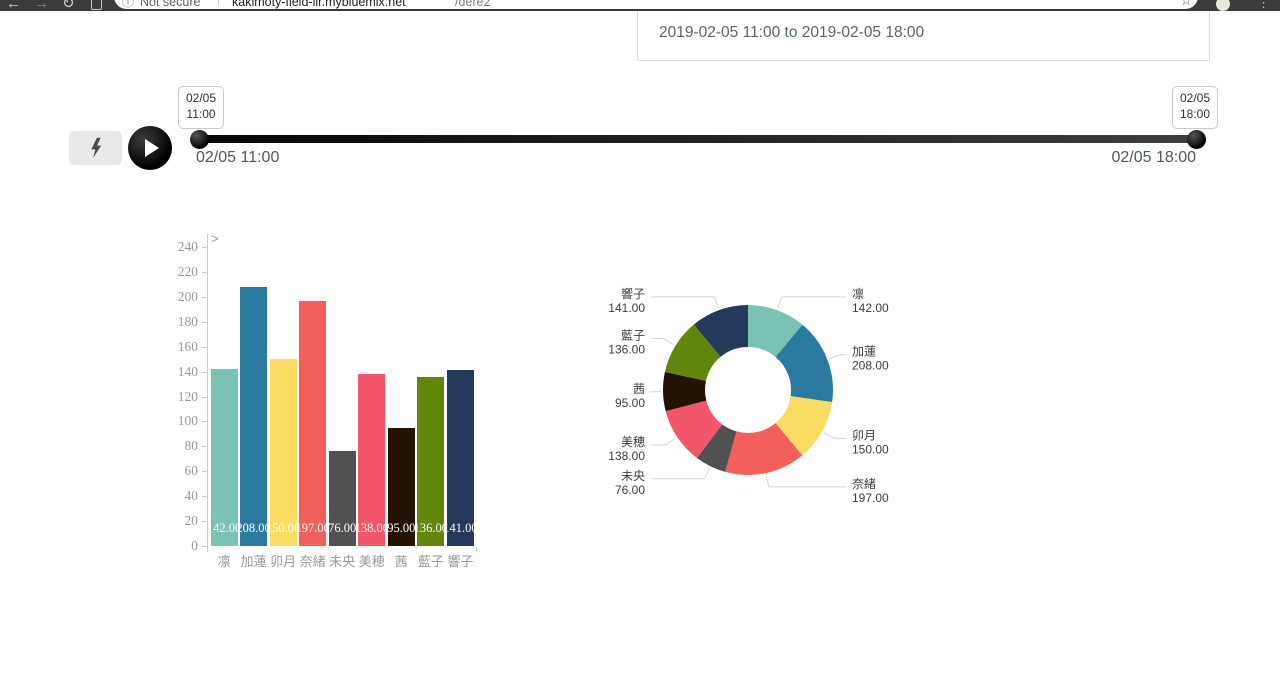 Image resolution: width=1280 pixels, height=695 pixels. I want to click on bar-value-label: 141.00, so click(460, 527).